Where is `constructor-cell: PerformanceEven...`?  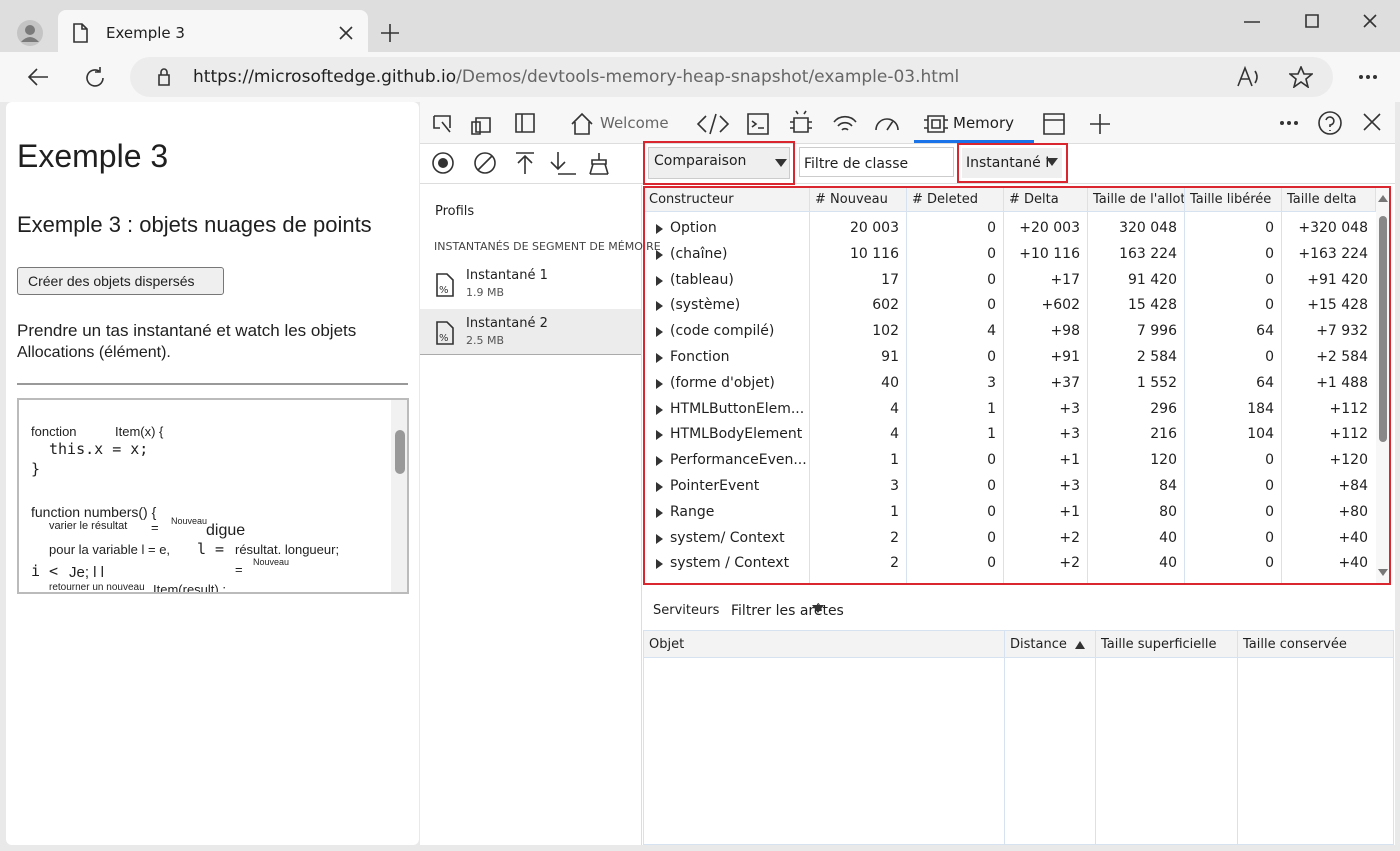
constructor-cell: PerformanceEven... is located at coordinates (738, 460).